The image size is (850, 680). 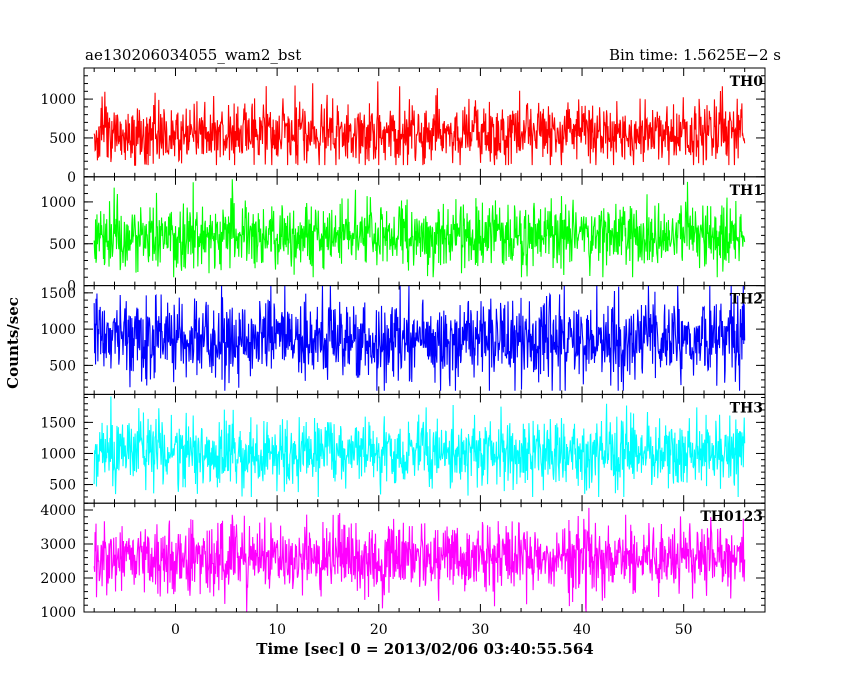 I want to click on panel-label-th0123: TH0123, so click(x=731, y=517).